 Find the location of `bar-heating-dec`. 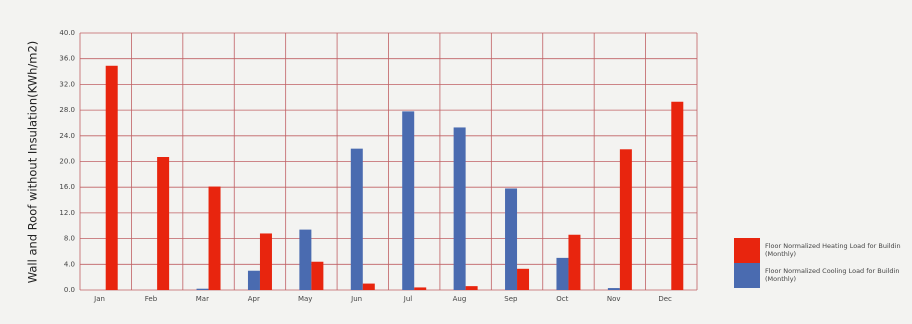

bar-heating-dec is located at coordinates (677, 195).